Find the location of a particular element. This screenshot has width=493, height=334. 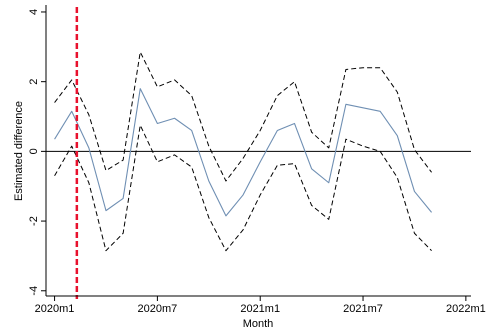

x-tick-label: 2022m1 is located at coordinates (466, 309).